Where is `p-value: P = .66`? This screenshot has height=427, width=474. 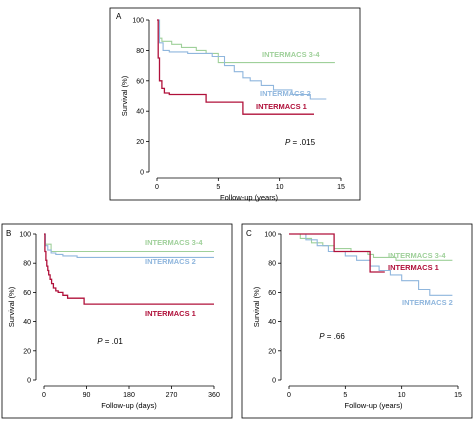 p-value: P = .66 is located at coordinates (332, 336).